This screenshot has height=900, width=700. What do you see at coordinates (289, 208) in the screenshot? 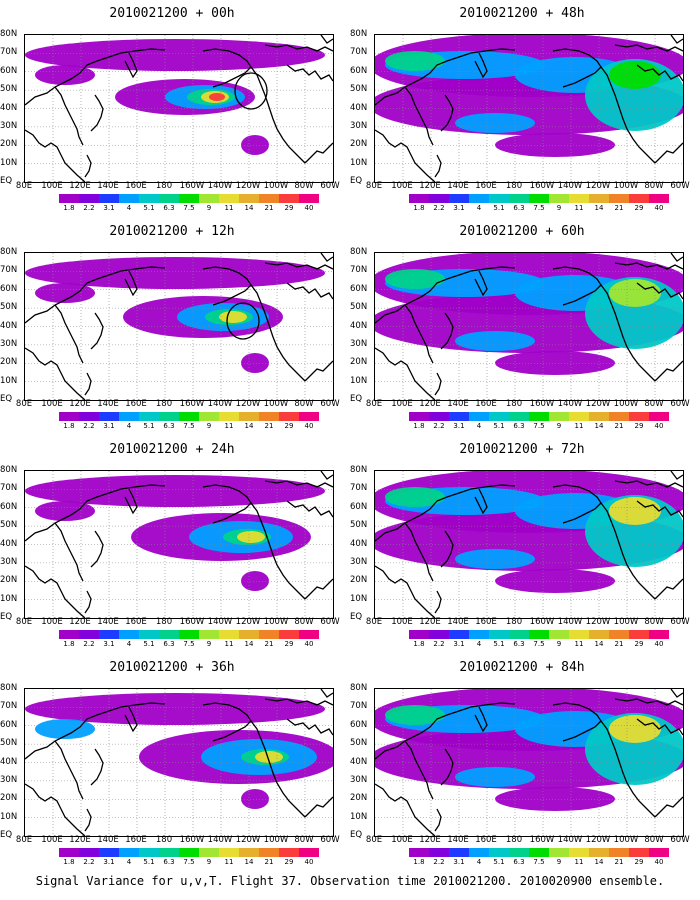
I see `colorbar-tick-label: 29` at bounding box center [289, 208].